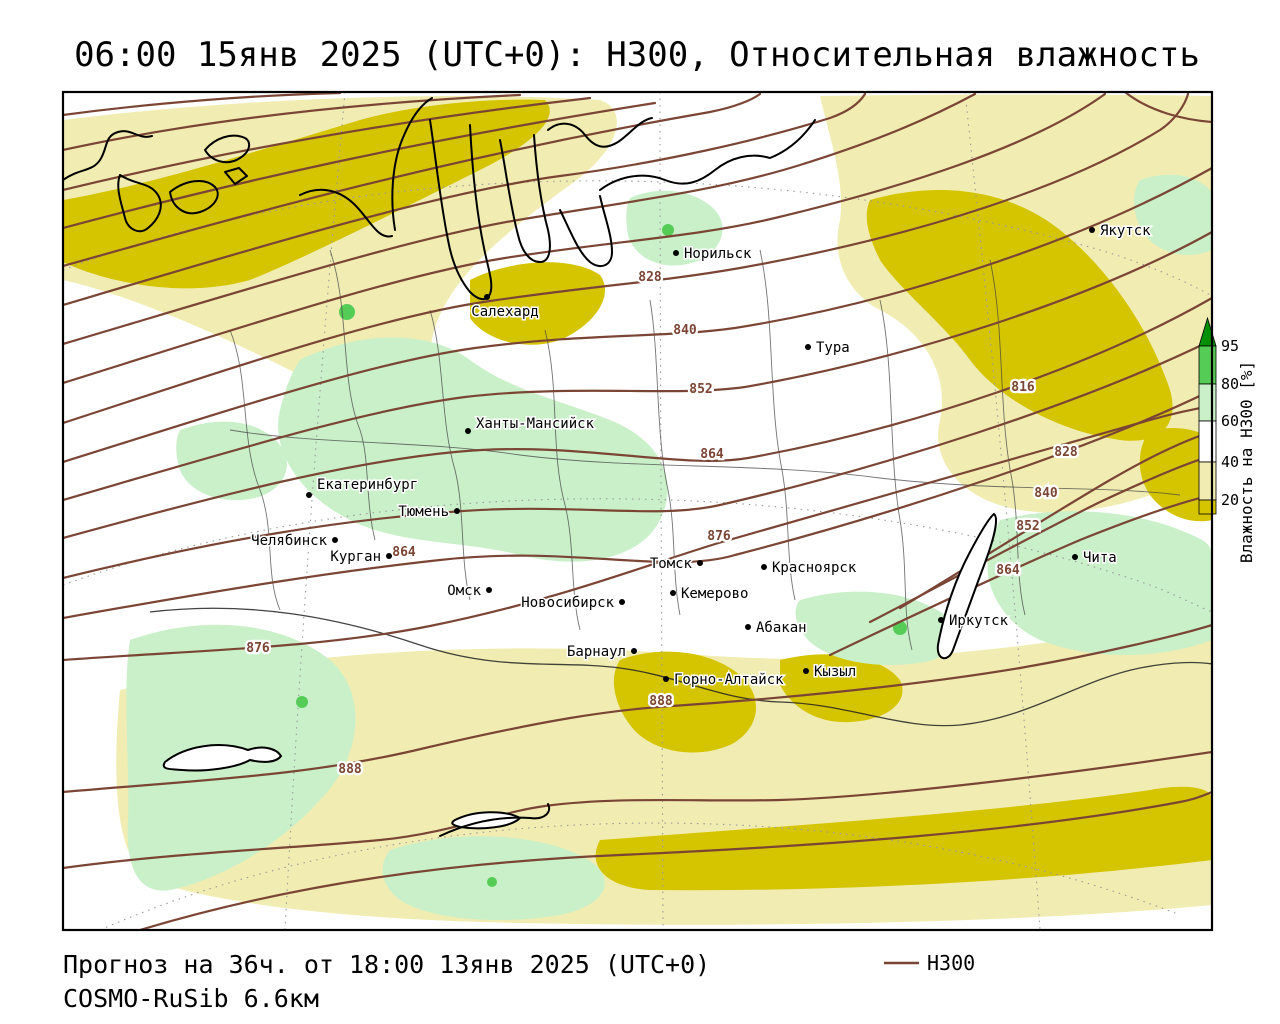 The width and height of the screenshot is (1280, 1024). Describe the element at coordinates (191, 998) in the screenshot. I see `model-info-line: COSMO-RuSib 6.6км` at that location.